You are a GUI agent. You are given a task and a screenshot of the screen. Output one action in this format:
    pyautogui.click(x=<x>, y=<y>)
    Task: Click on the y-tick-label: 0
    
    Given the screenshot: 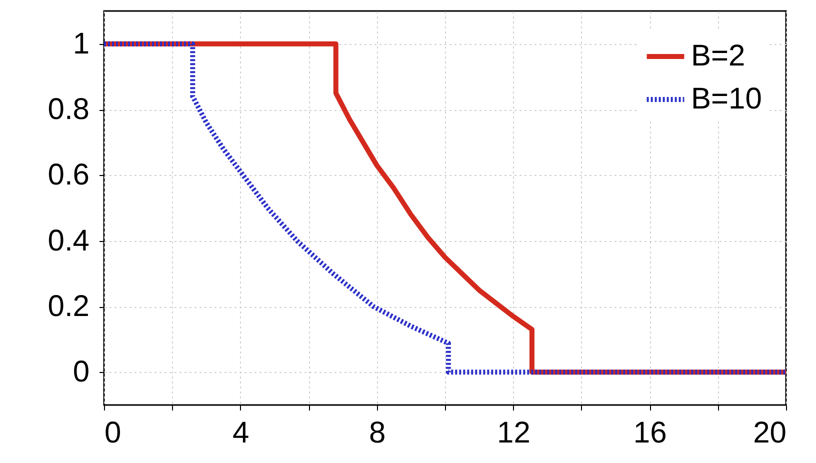 What is the action you would take?
    pyautogui.click(x=81, y=372)
    